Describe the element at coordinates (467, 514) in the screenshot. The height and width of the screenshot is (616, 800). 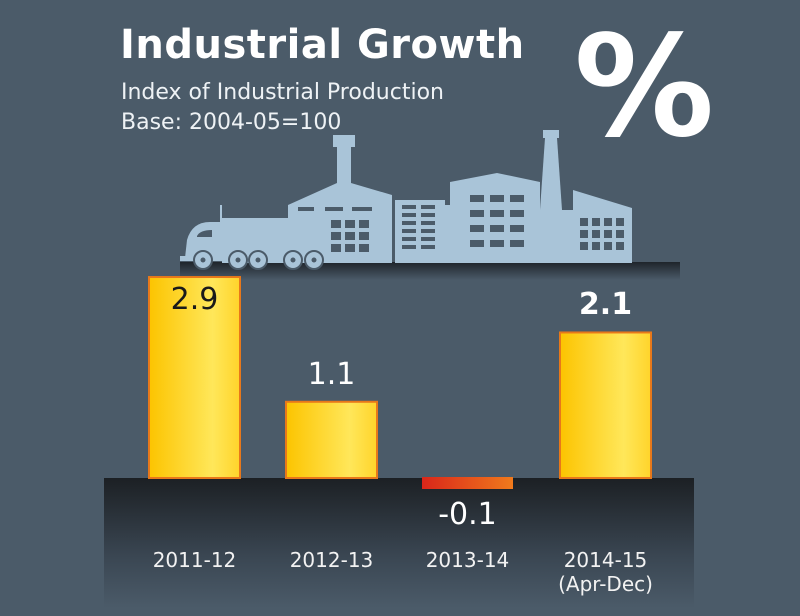
I see `value-label: -0.1` at that location.